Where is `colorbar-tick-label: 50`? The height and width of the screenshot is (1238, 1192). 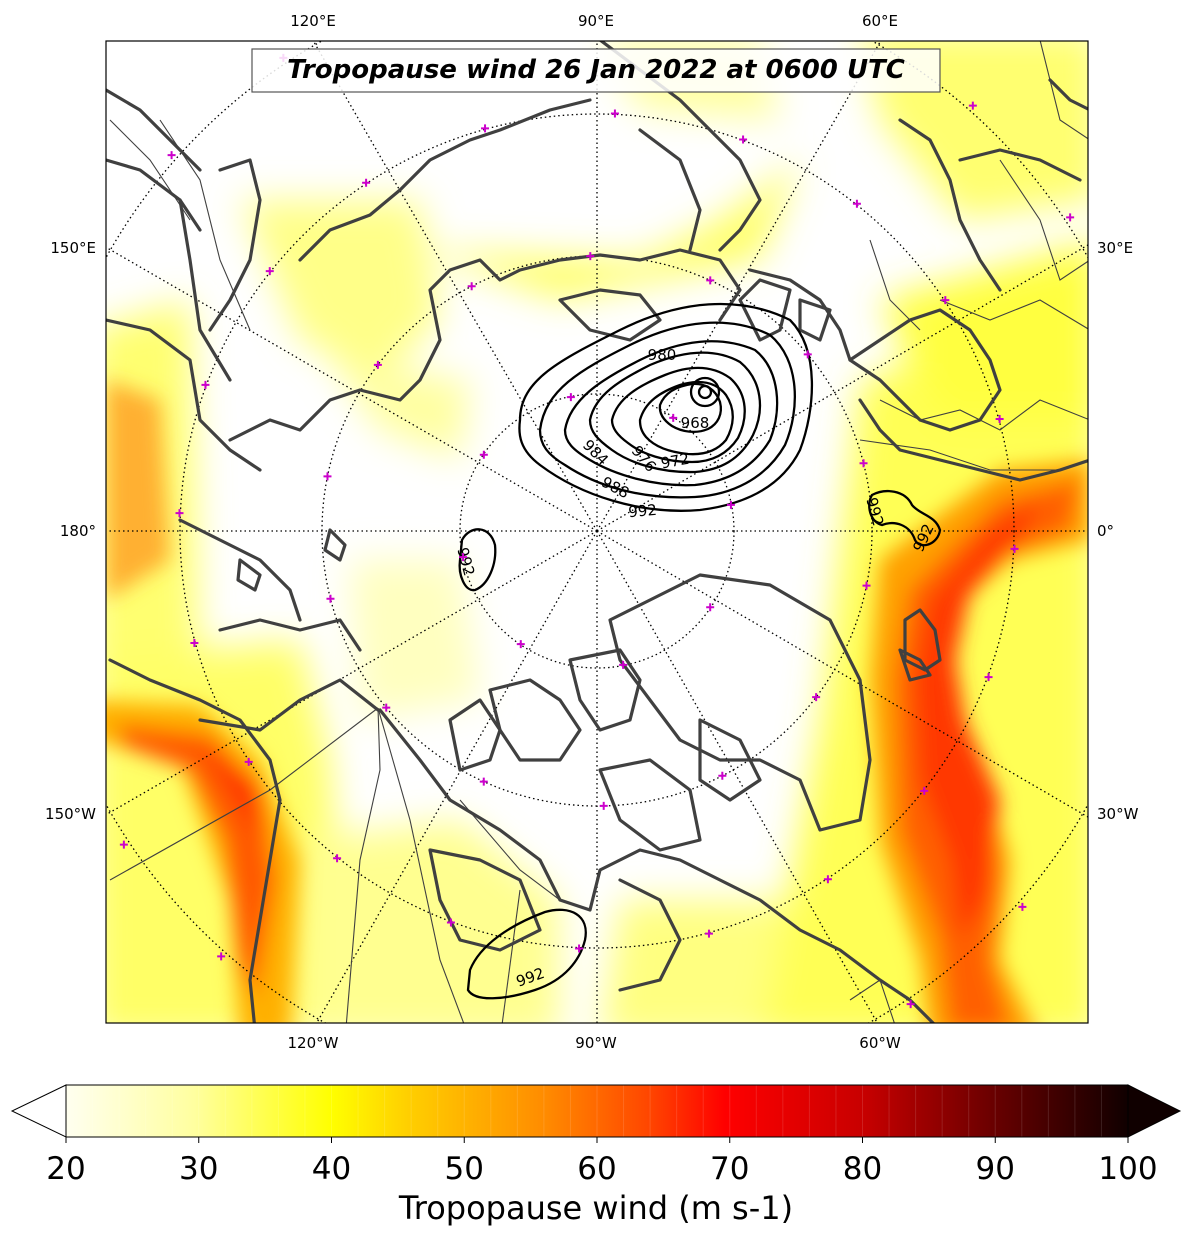
colorbar-tick-label: 50 is located at coordinates (464, 1169).